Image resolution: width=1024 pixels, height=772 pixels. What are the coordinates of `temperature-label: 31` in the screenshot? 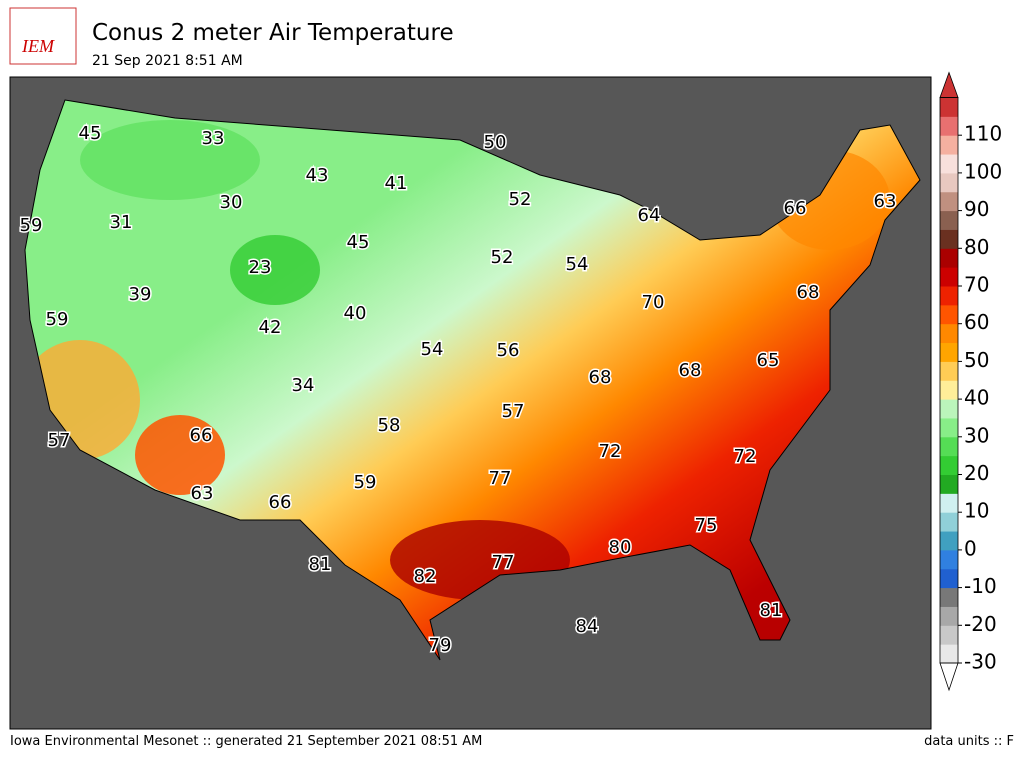 It's located at (121, 222).